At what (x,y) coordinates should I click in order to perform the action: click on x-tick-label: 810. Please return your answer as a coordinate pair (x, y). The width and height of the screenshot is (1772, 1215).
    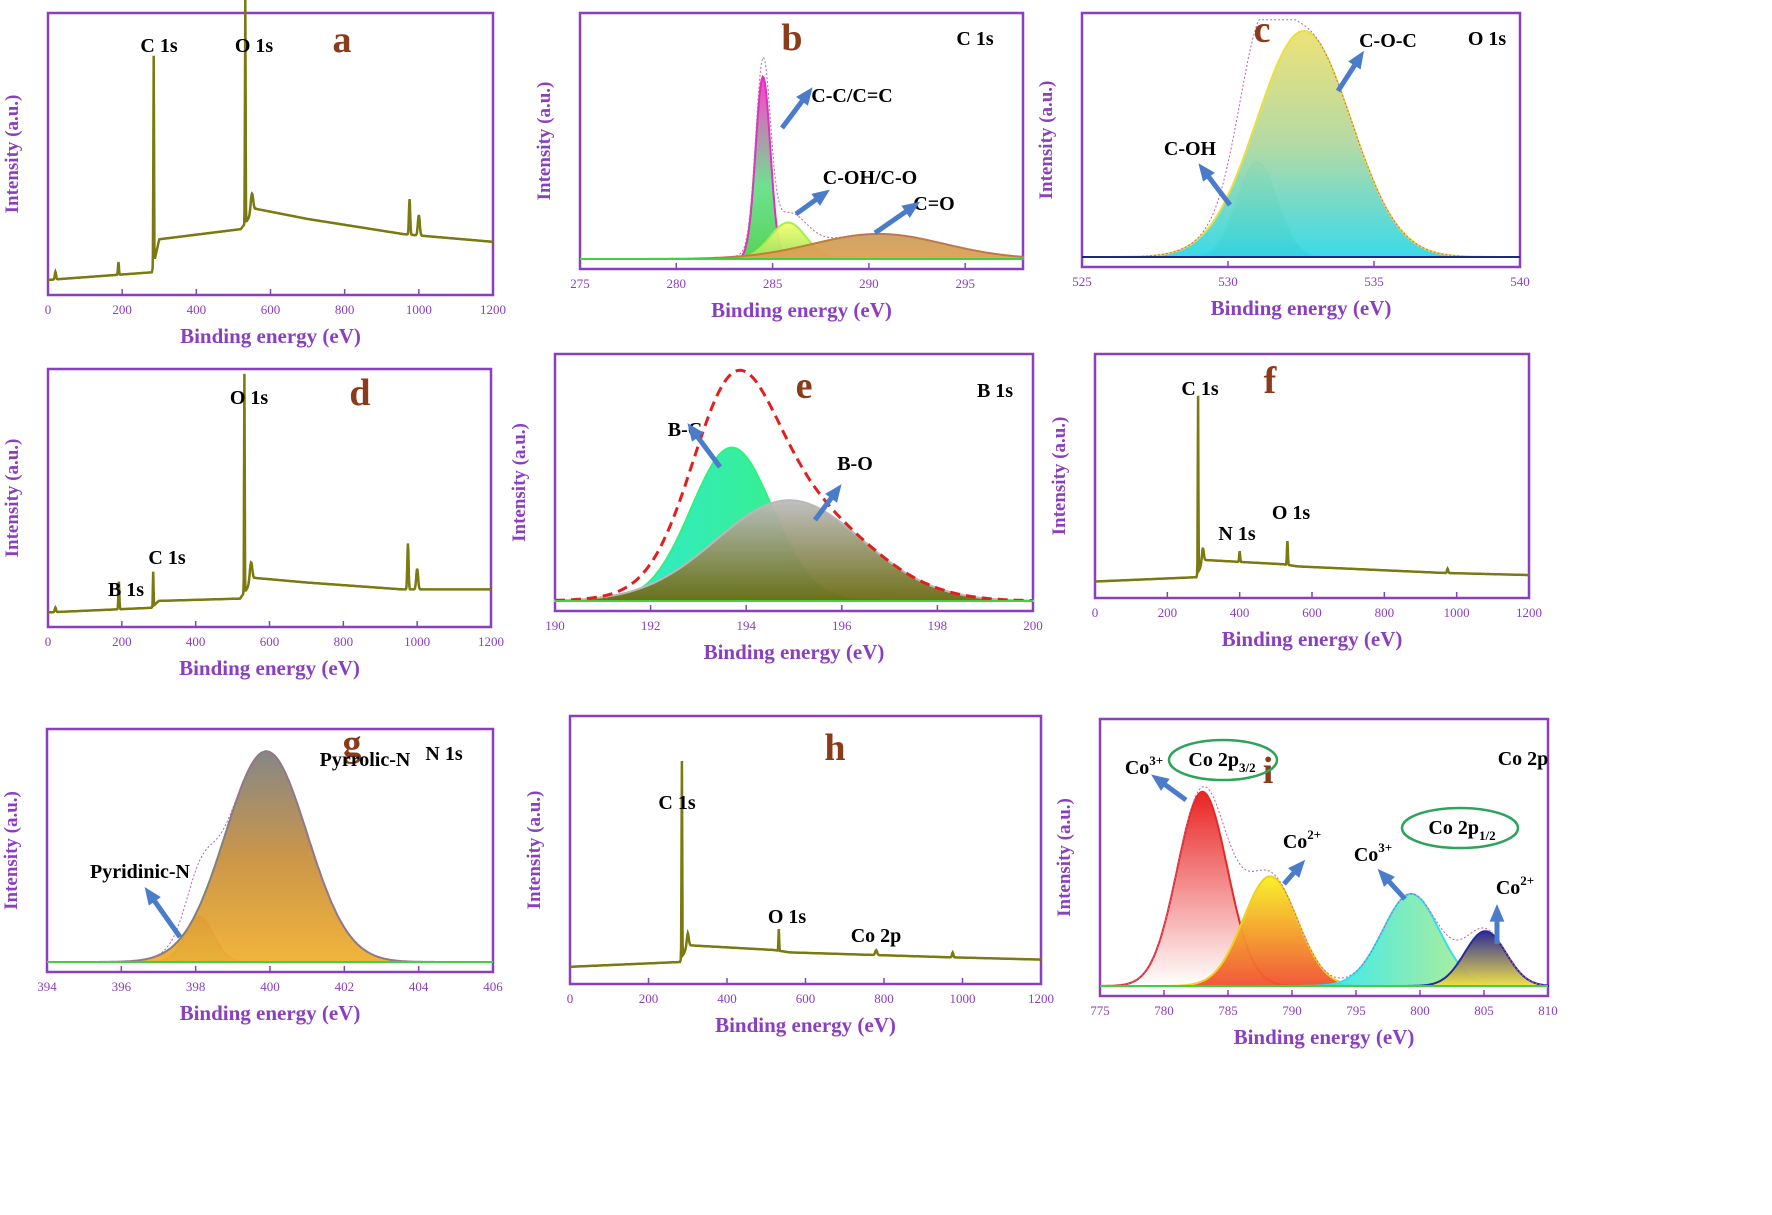
    Looking at the image, I should click on (1548, 1010).